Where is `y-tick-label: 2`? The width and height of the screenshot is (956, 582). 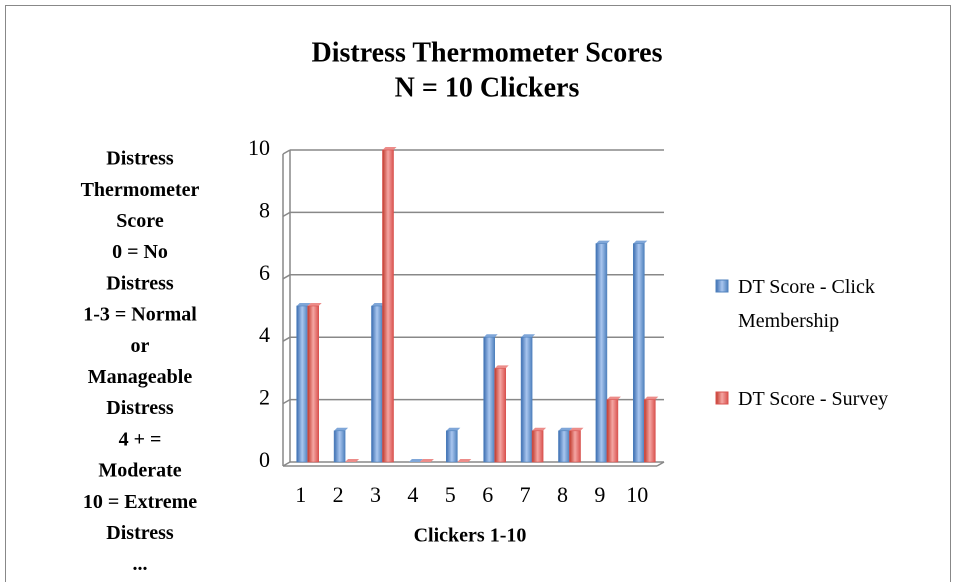 y-tick-label: 2 is located at coordinates (264, 397).